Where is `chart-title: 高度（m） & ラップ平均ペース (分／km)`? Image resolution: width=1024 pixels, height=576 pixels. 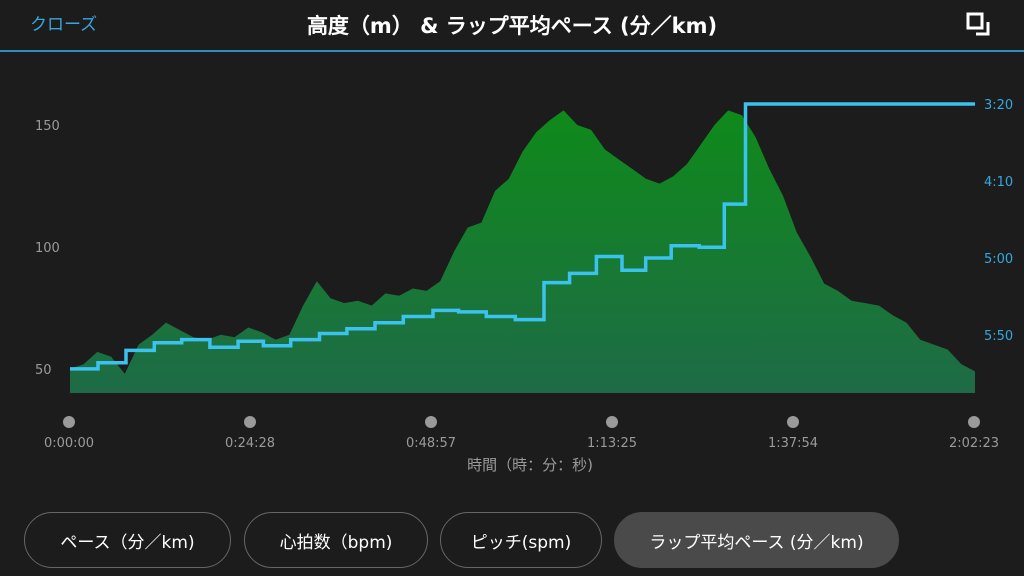
chart-title: 高度（m） & ラップ平均ペース (分／km) is located at coordinates (512, 26).